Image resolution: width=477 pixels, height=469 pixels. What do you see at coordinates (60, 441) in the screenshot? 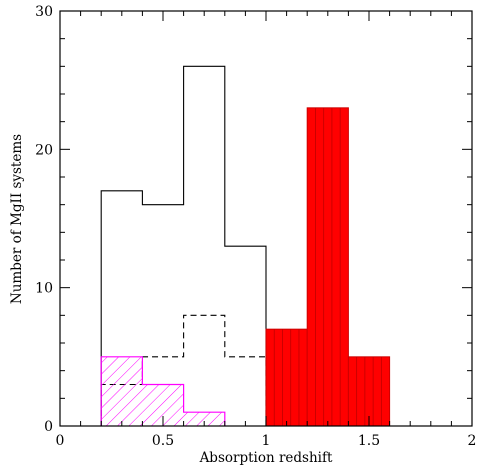
I see `x-tick-label: 0` at bounding box center [60, 441].